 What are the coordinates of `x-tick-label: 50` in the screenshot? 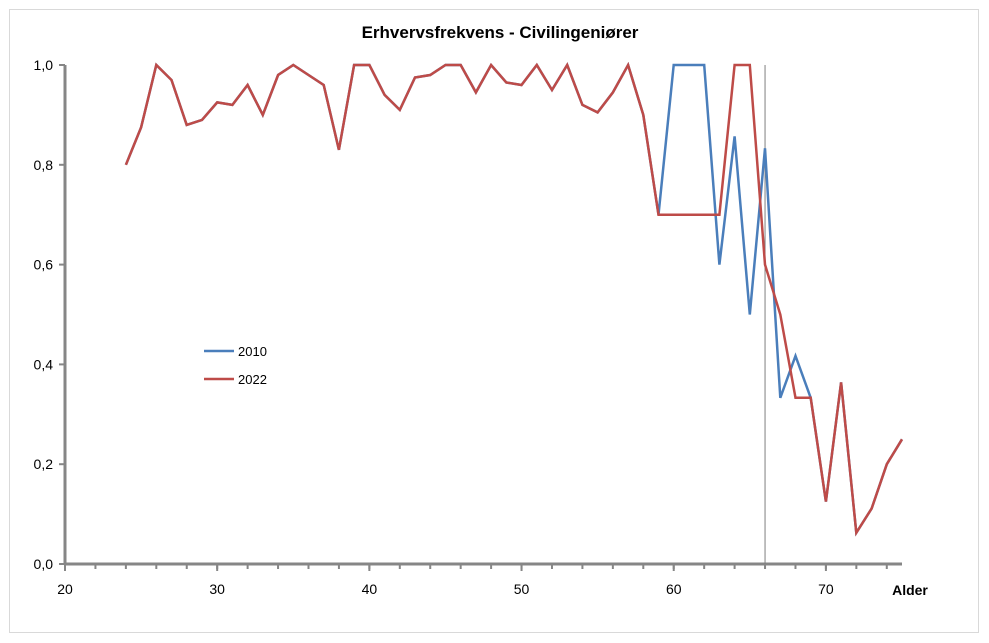 It's located at (522, 589).